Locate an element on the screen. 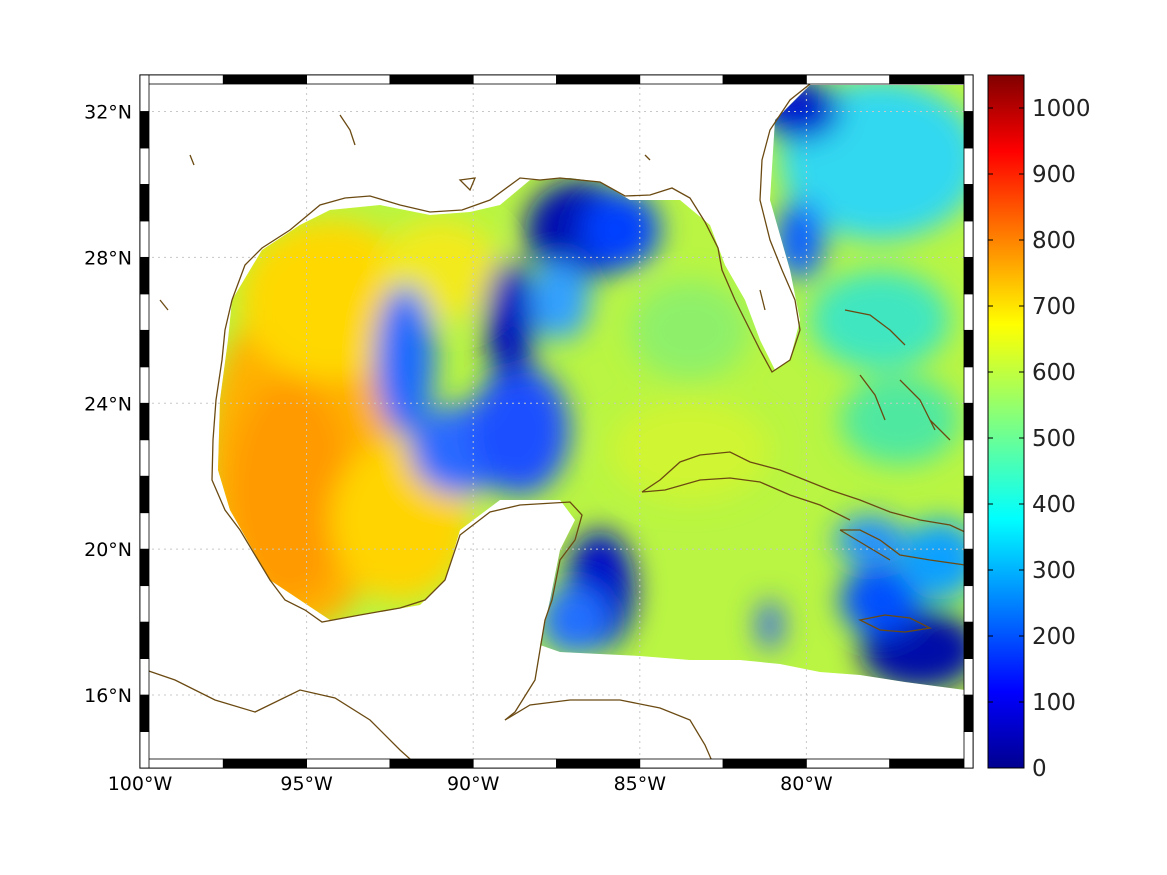  lat-tick-label: 20°N is located at coordinates (108, 550).